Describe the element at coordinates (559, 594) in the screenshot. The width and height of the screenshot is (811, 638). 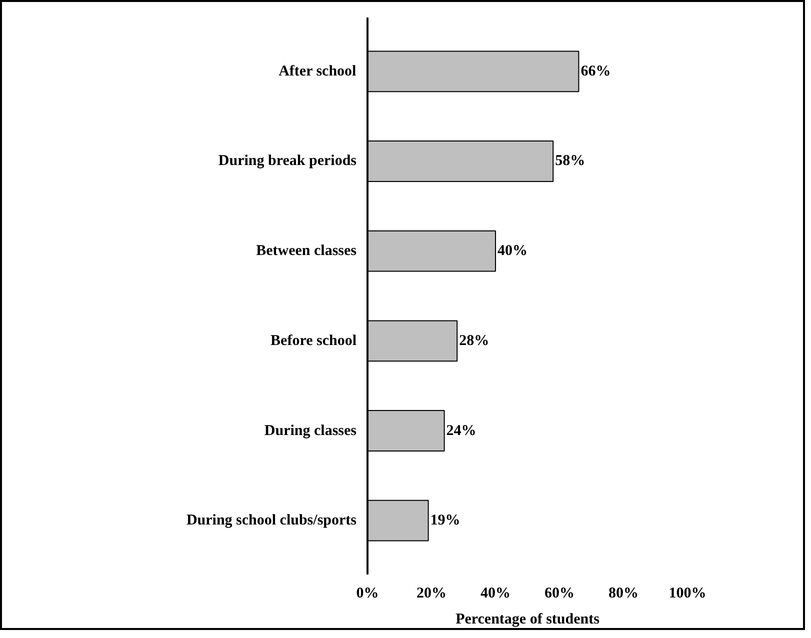
I see `x-tick-label: 60%` at that location.